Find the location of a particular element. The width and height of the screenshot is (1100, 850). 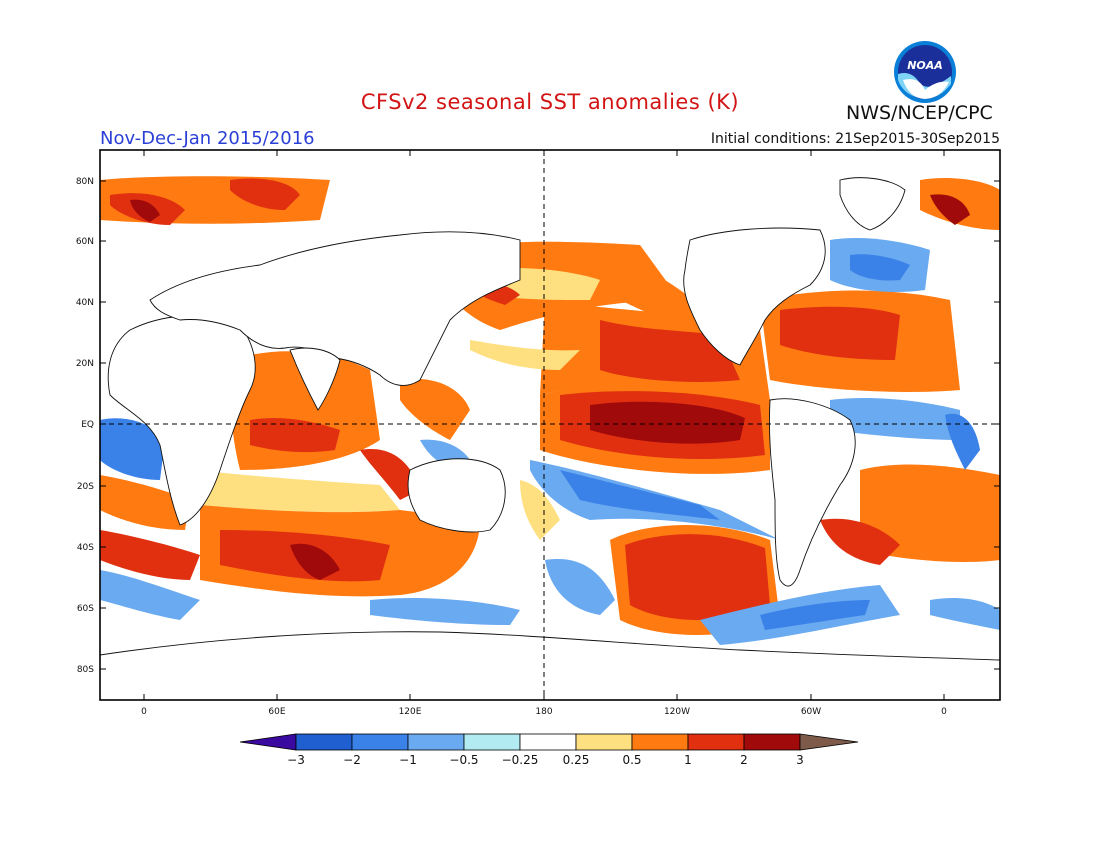

colorbar-label: 2 is located at coordinates (744, 760).